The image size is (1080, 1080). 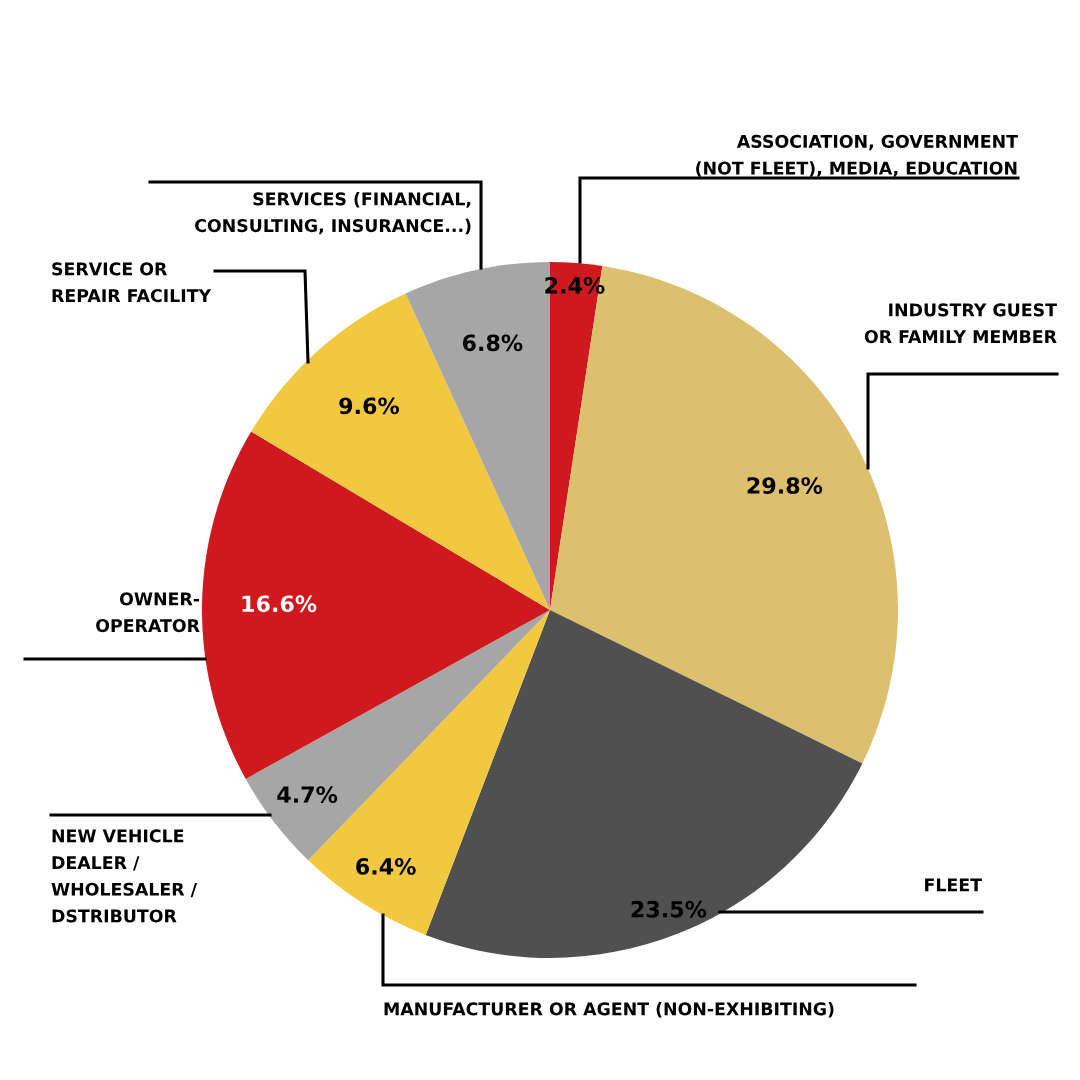 I want to click on data-label: 16.6%, so click(x=279, y=604).